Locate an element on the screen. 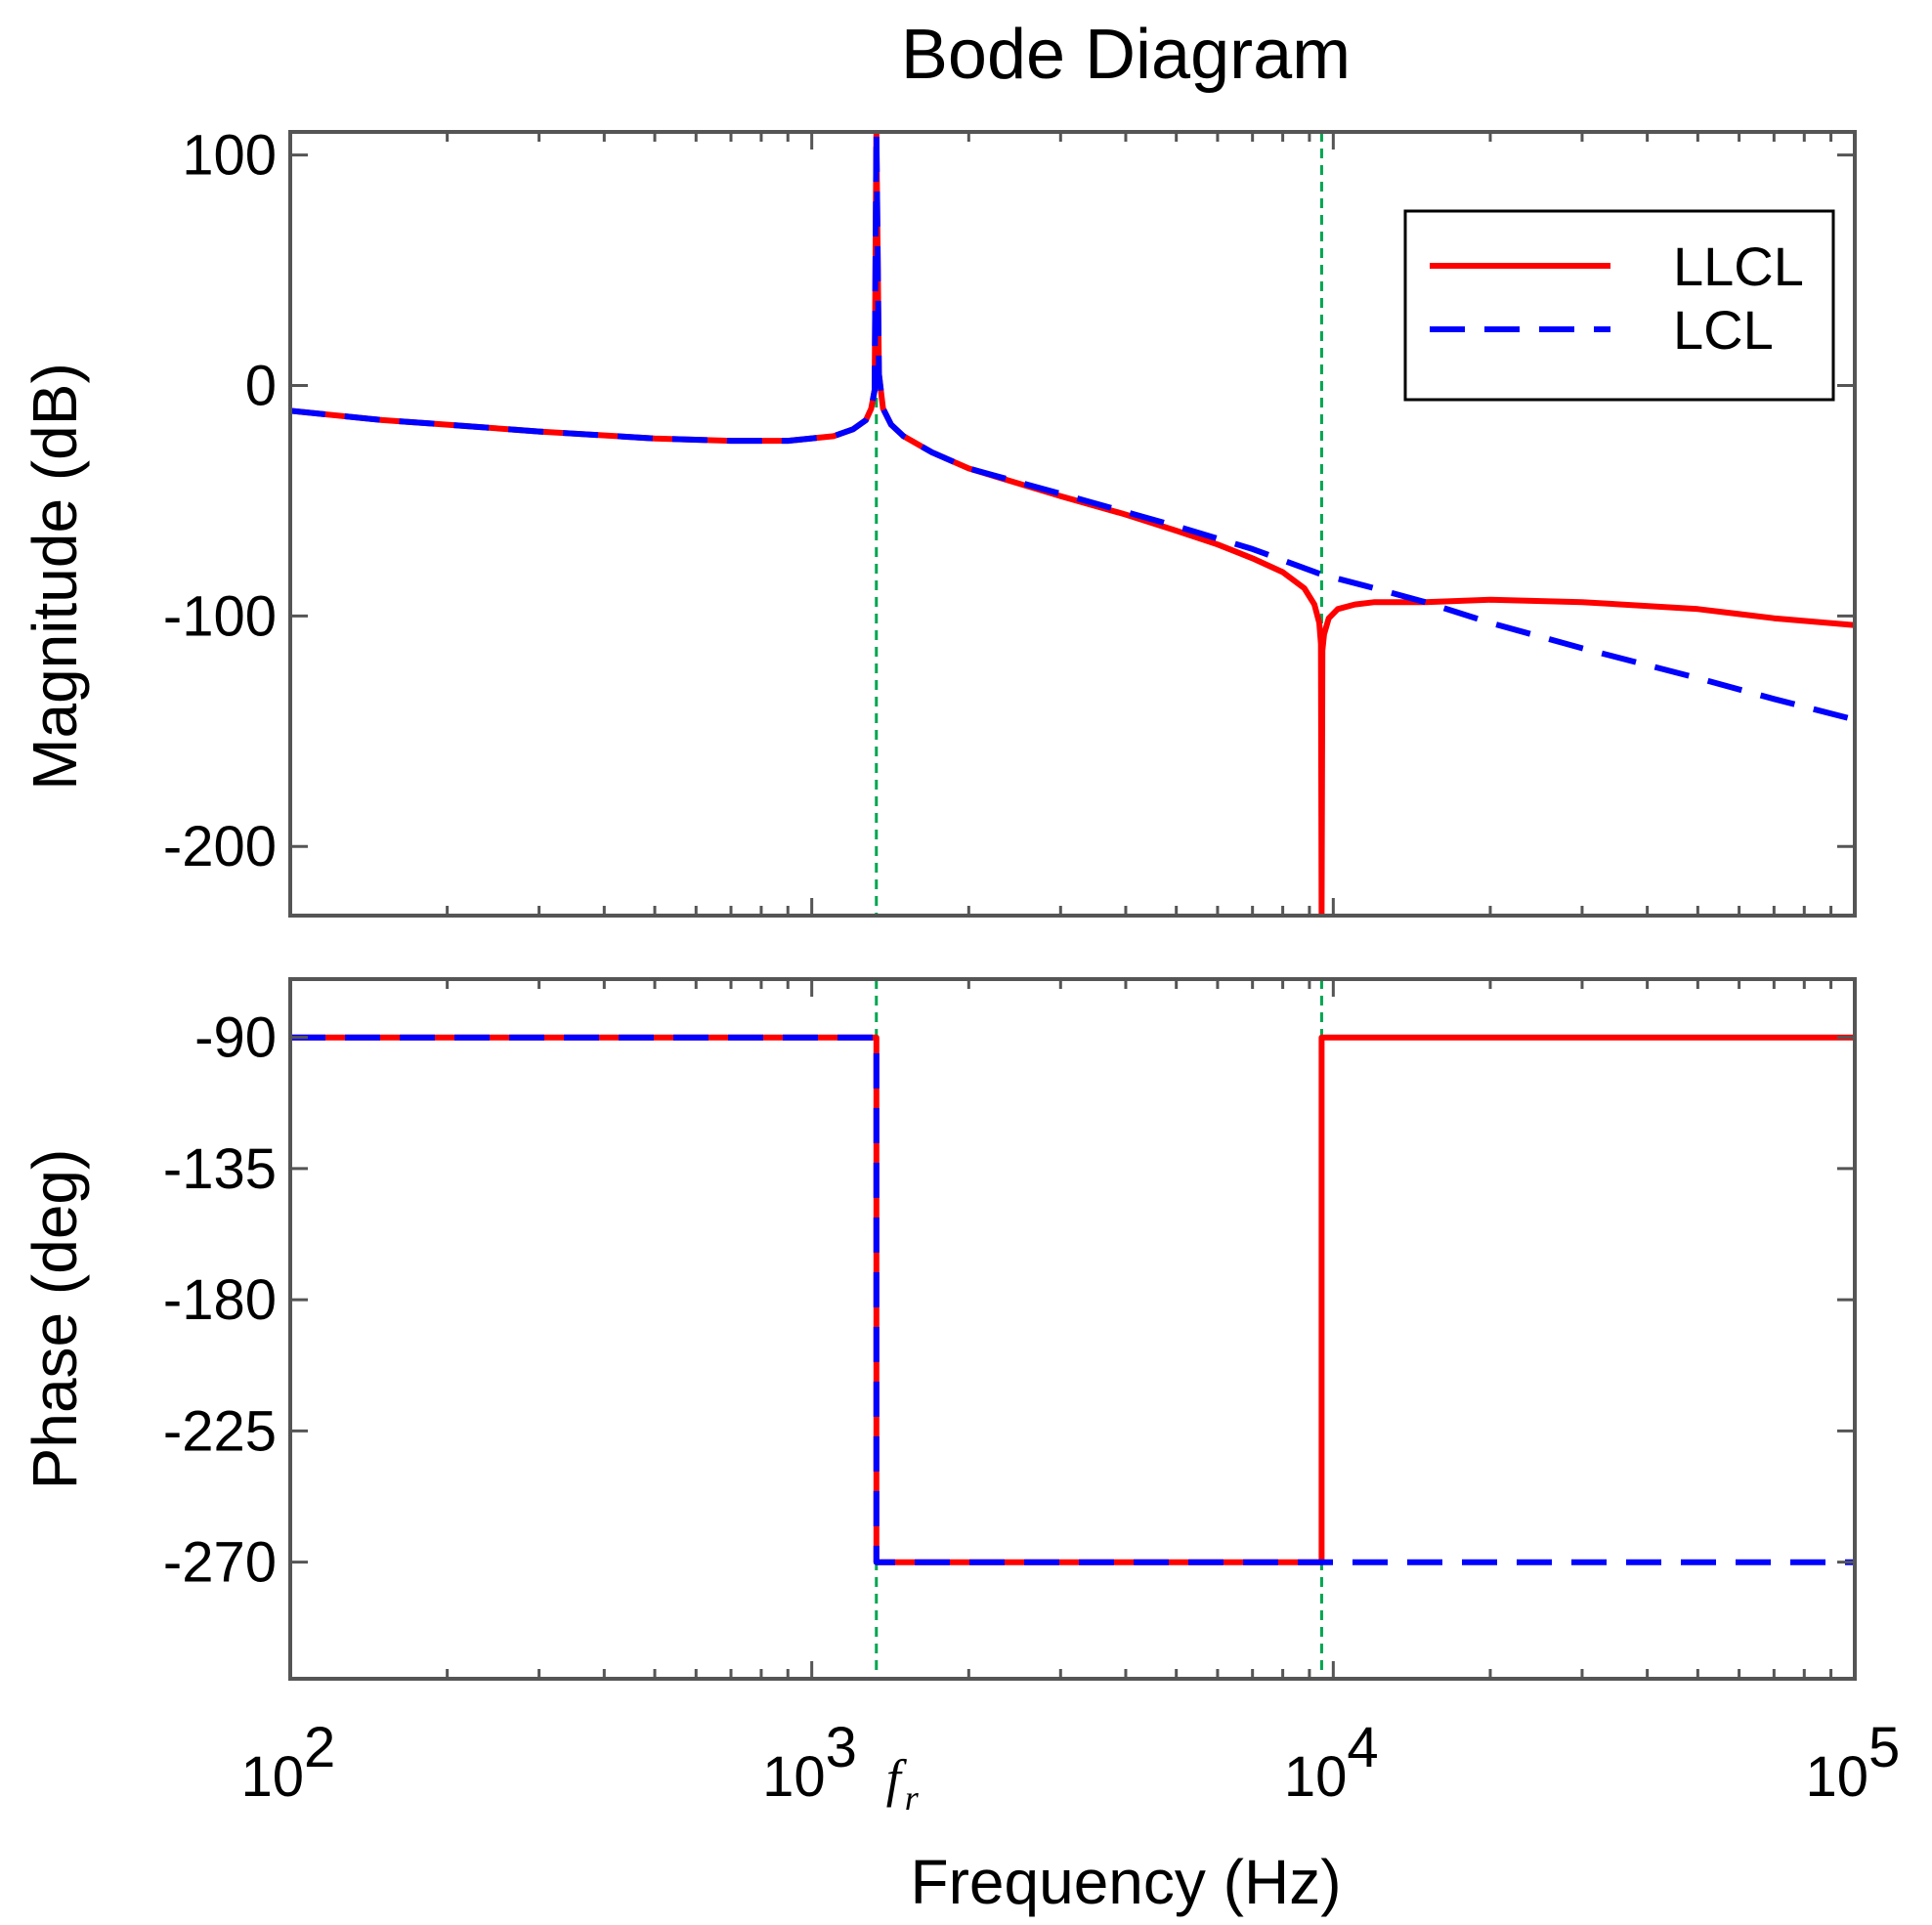 This screenshot has height=1925, width=1932. legend-label-lcl: LCL is located at coordinates (1724, 330).